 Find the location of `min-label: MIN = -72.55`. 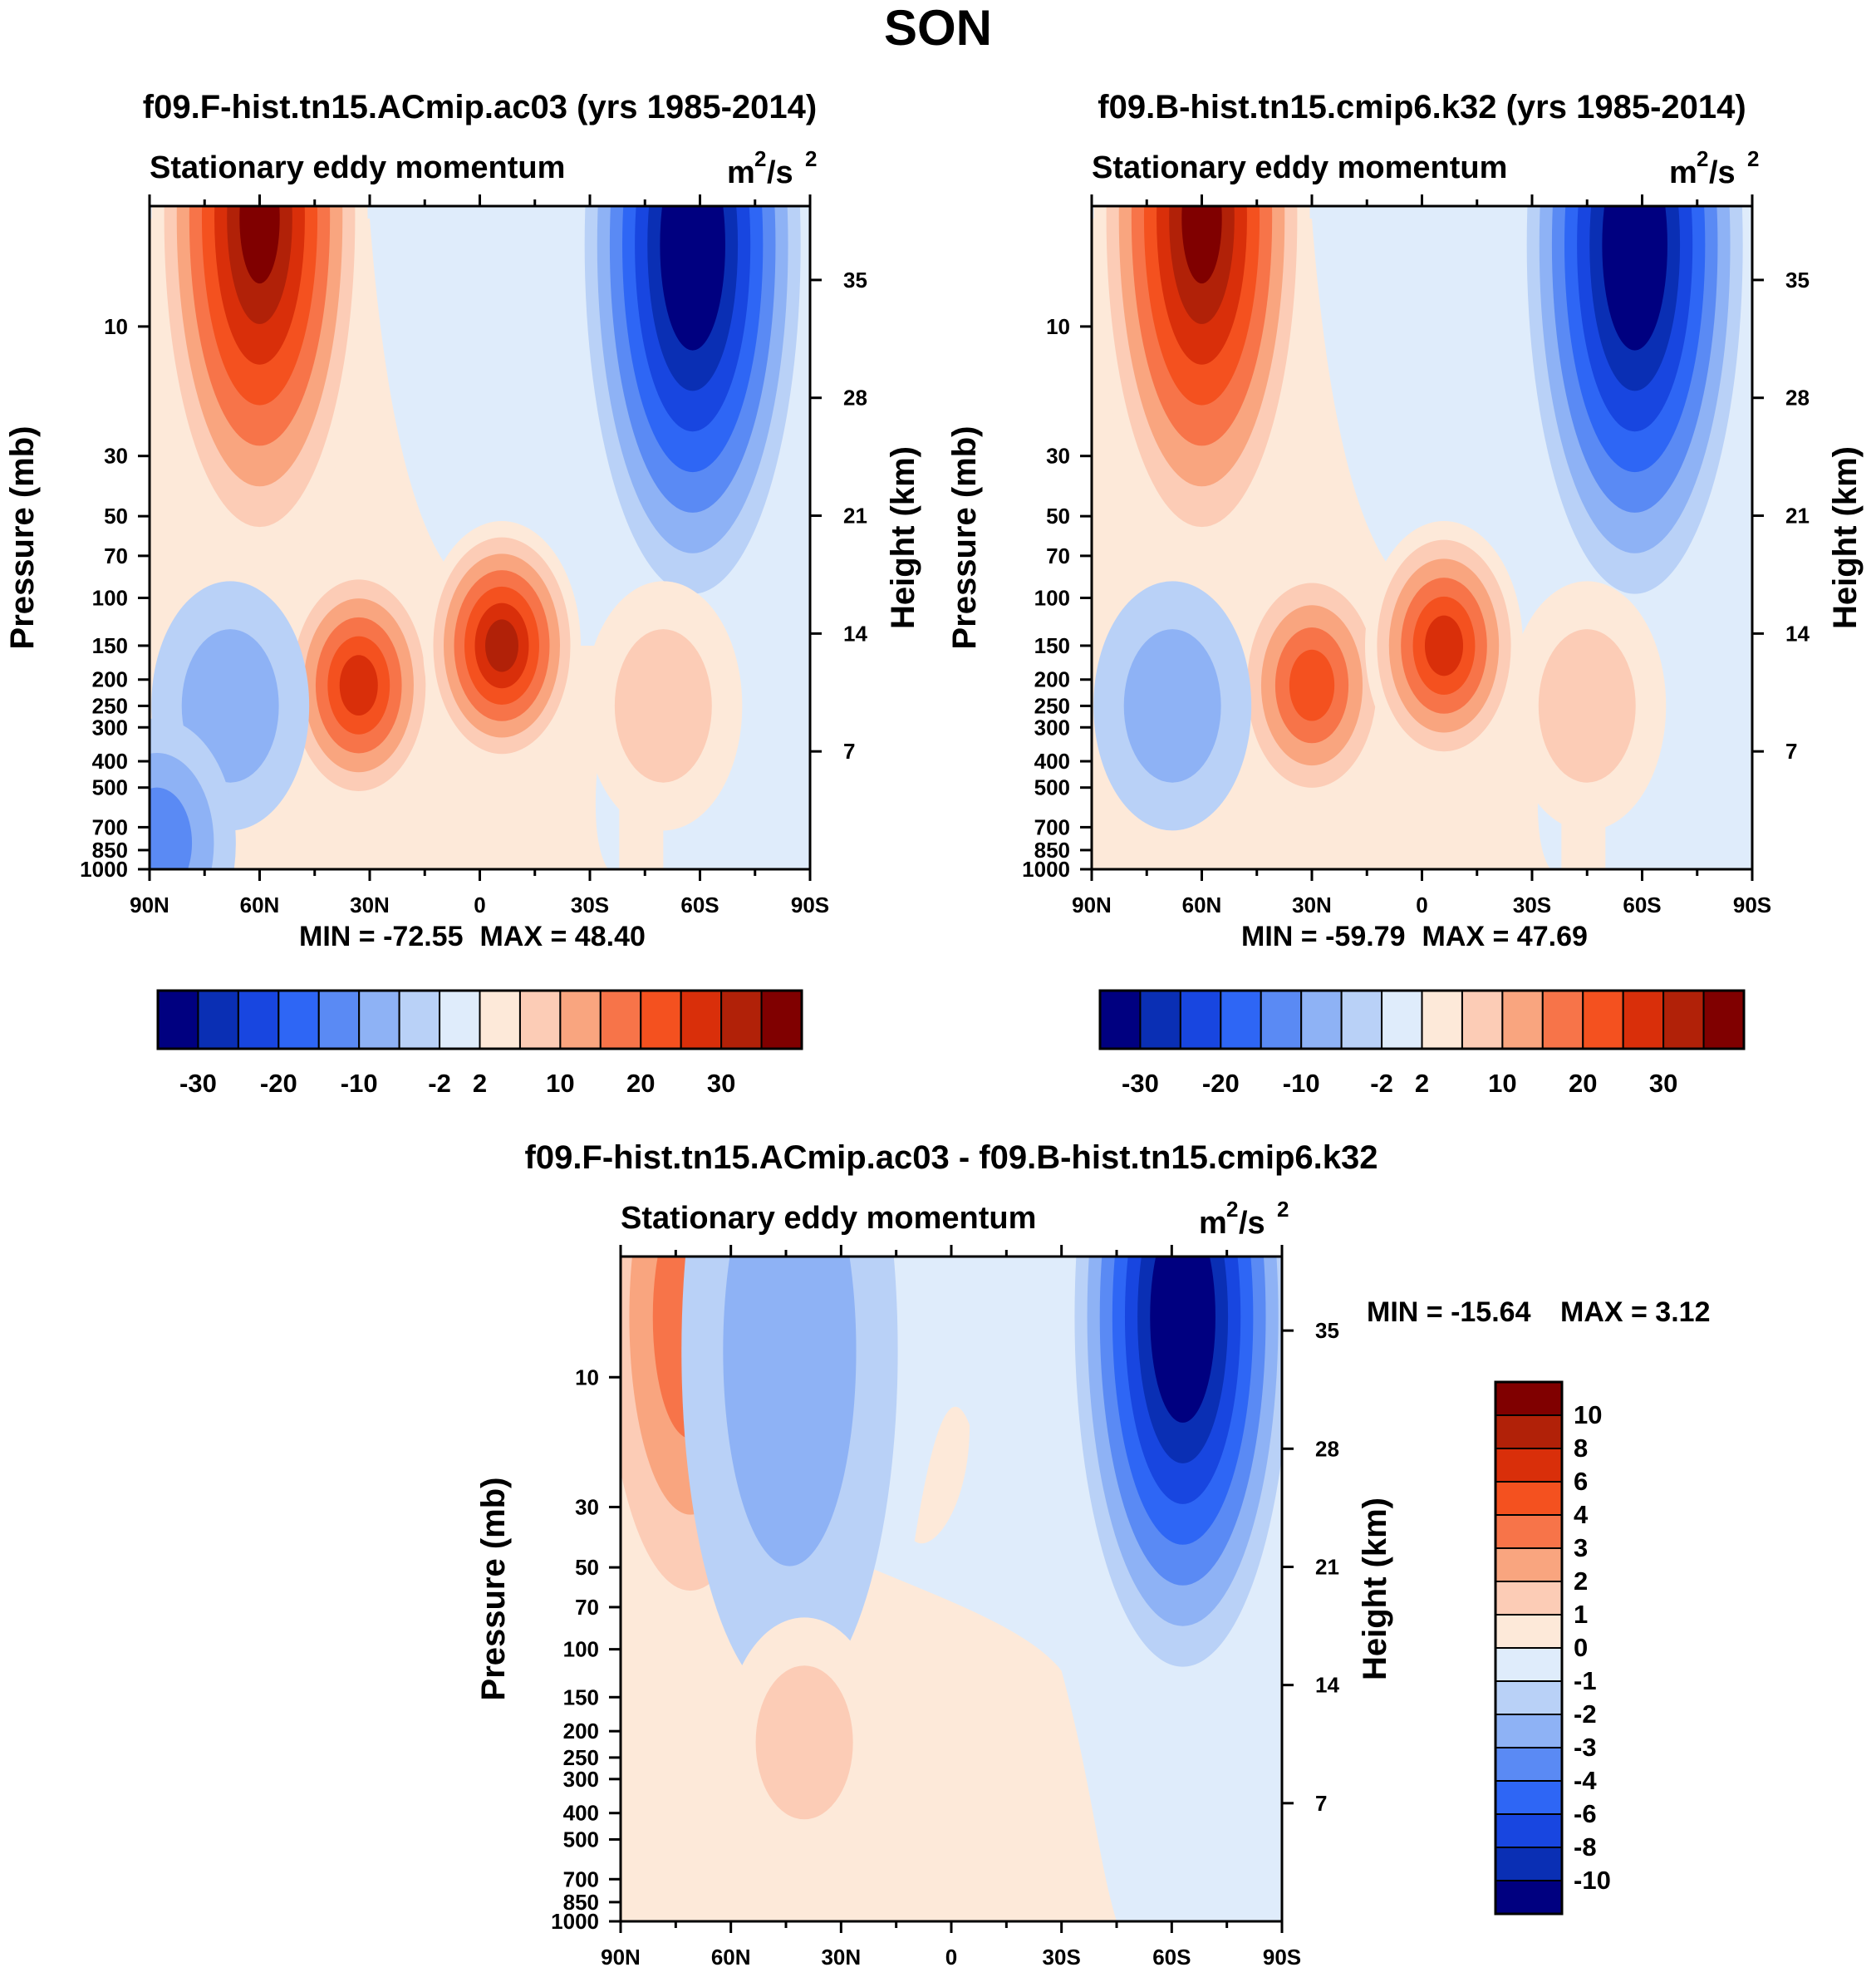

min-label: MIN = -72.55 is located at coordinates (381, 936).